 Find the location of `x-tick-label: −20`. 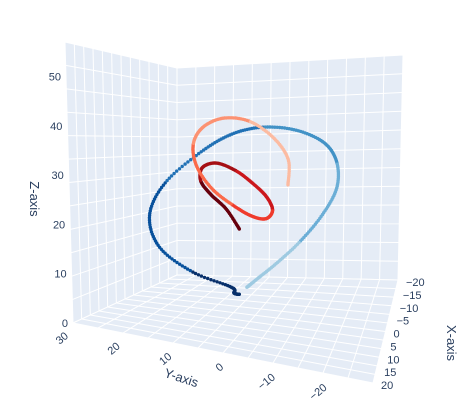

x-tick-label: −20 is located at coordinates (415, 283).